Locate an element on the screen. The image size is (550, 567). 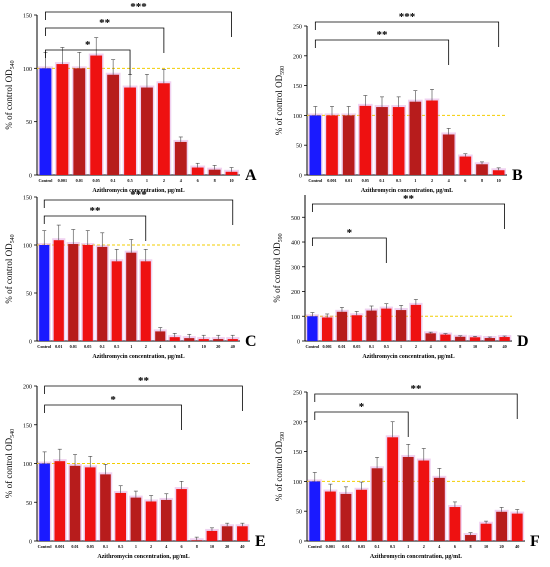
panel-letter: F is located at coordinates (535, 541).